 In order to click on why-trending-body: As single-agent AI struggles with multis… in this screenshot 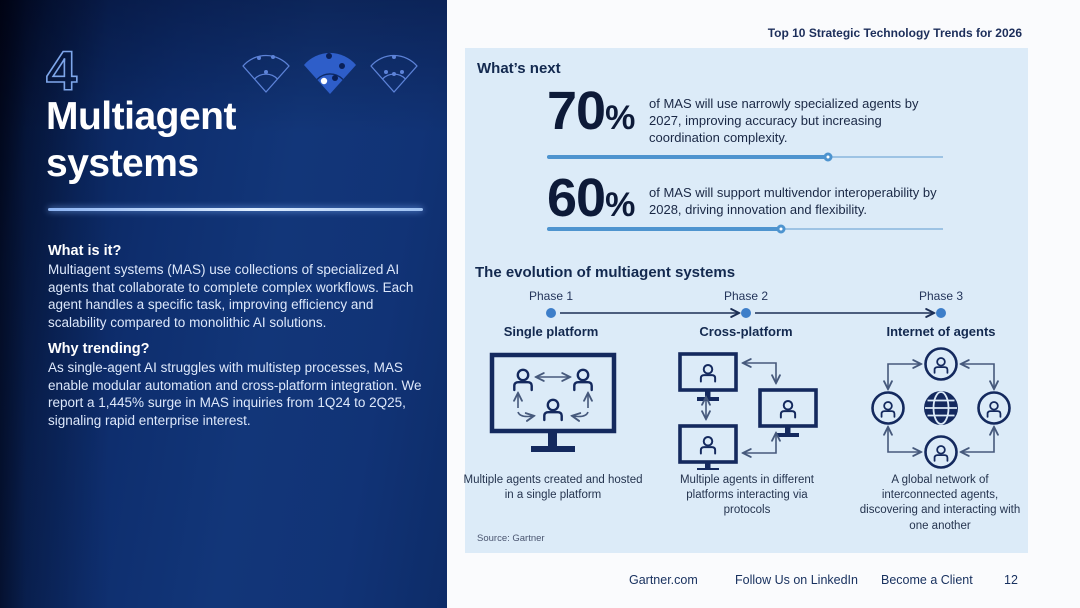, I will do `click(235, 394)`.